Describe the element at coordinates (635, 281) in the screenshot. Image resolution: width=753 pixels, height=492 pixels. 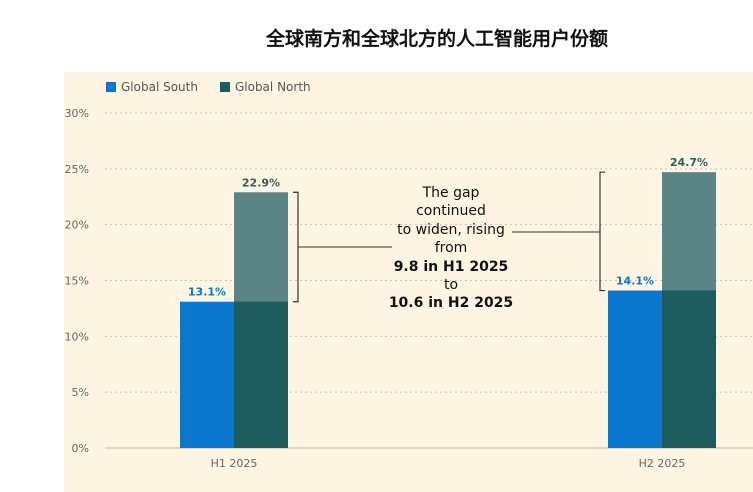
I see `data-label-global-south-1: 14.1%` at that location.